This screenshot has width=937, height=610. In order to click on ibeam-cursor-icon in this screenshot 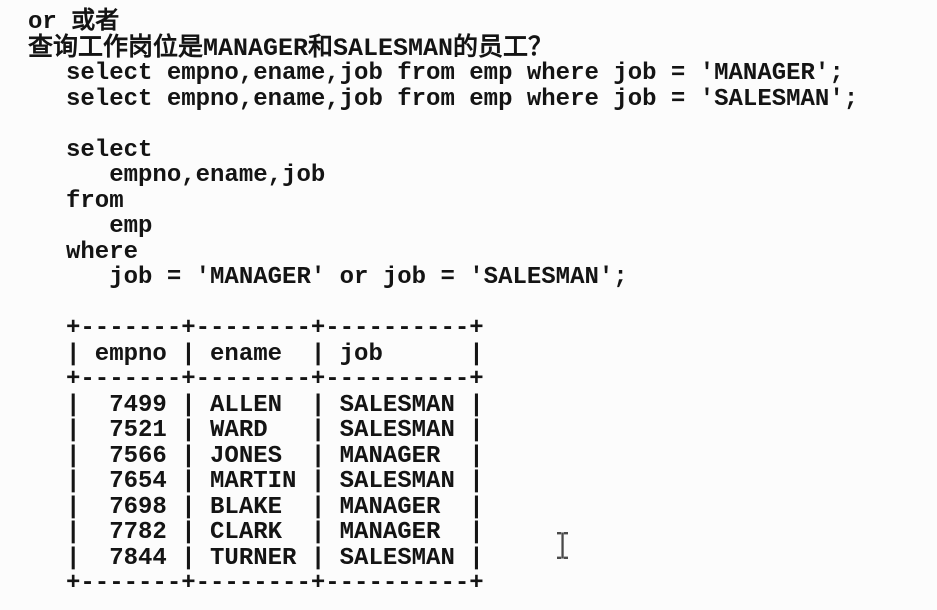, I will do `click(562, 545)`.